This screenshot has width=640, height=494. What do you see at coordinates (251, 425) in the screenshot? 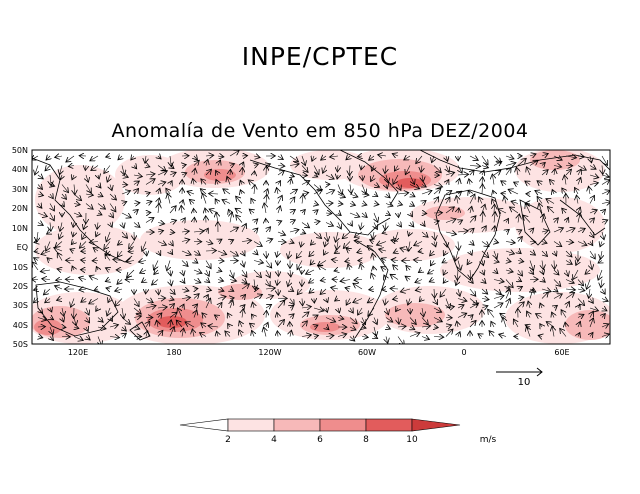
I see `legend-swatch` at bounding box center [251, 425].